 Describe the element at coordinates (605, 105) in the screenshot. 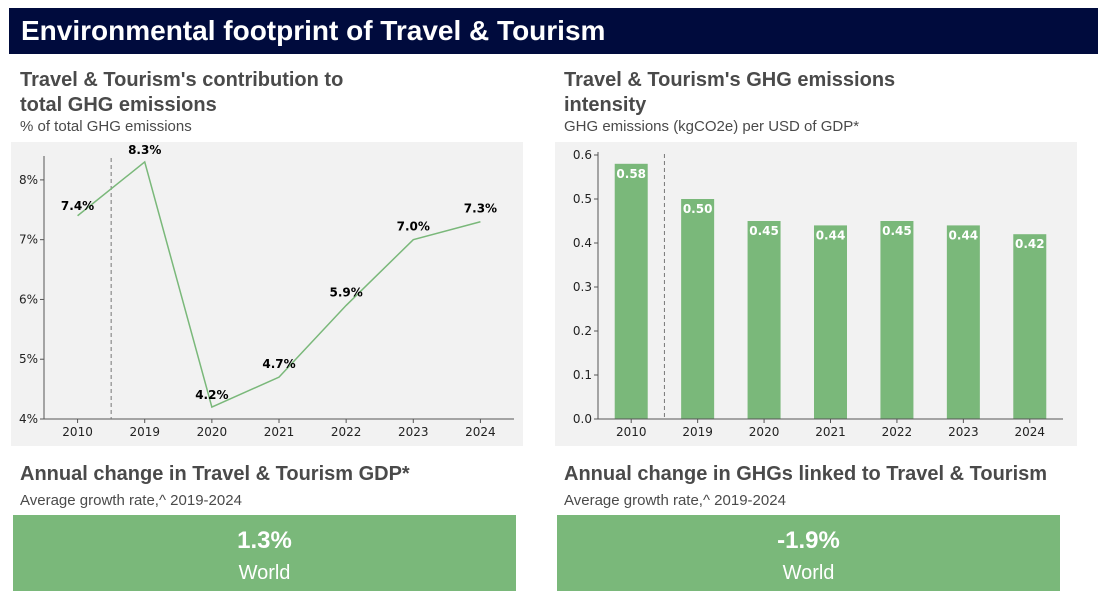

I see `right-chart-title-line2: intensity` at that location.